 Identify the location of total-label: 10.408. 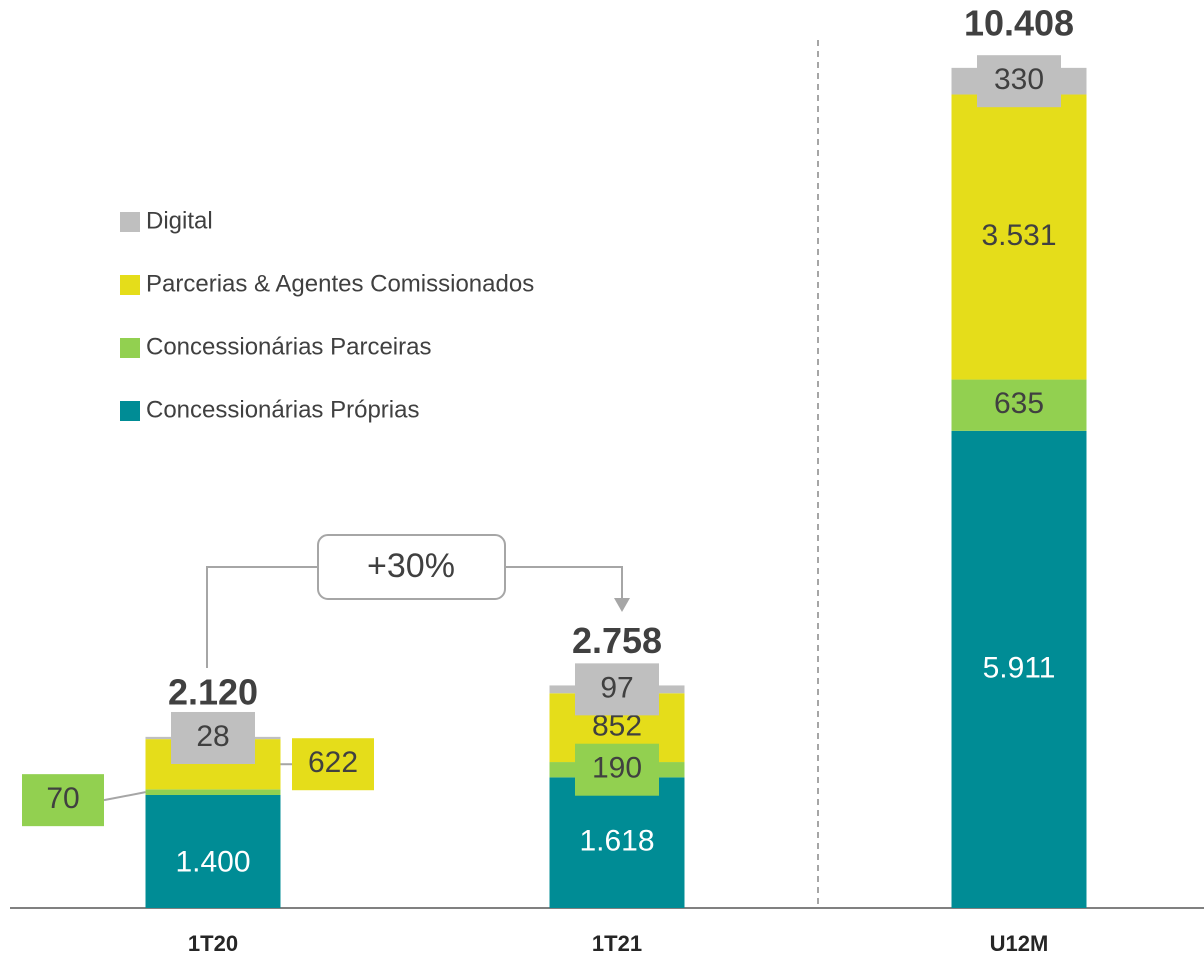
(1019, 22).